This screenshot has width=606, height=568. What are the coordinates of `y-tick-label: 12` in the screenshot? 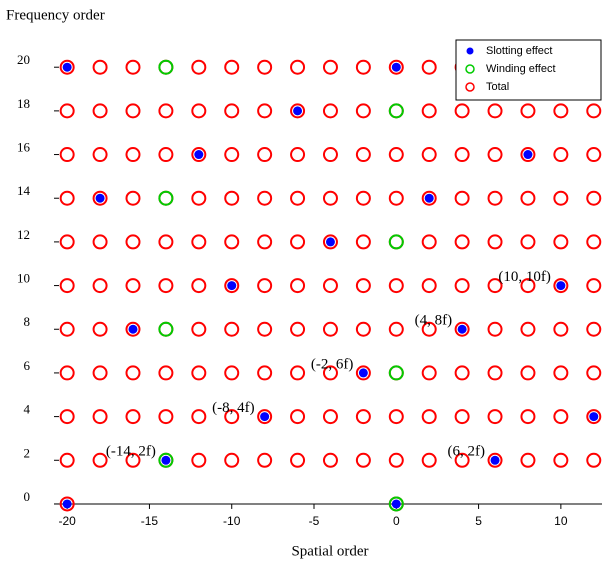 It's located at (23, 234).